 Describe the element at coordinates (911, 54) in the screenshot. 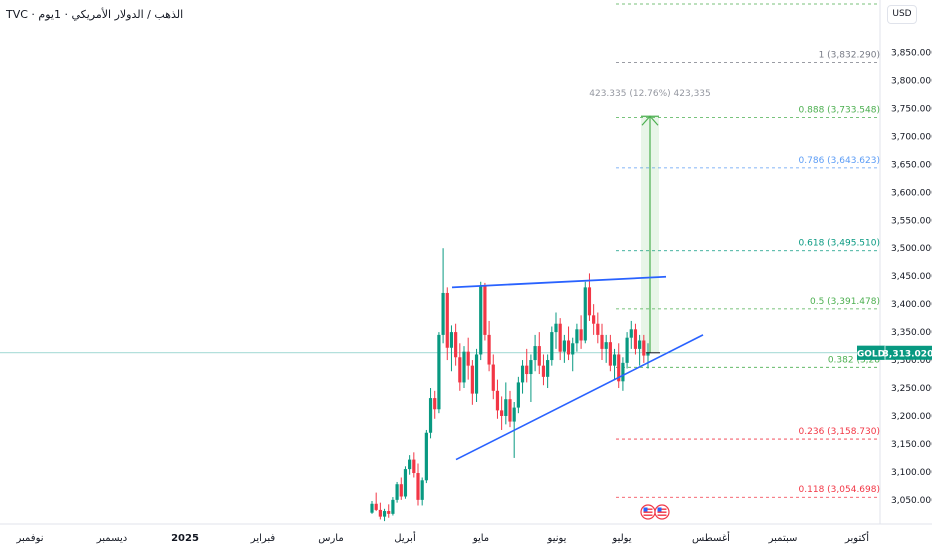

I see `y-tick-label: 3,850.000` at that location.